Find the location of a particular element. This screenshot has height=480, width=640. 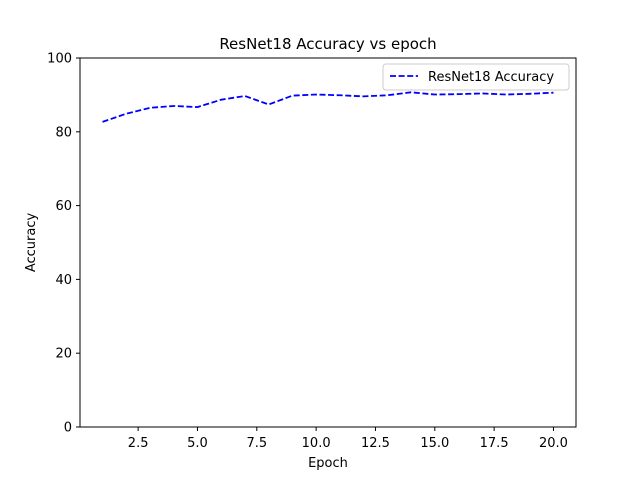

x-tick-label: 10.0 is located at coordinates (316, 443).